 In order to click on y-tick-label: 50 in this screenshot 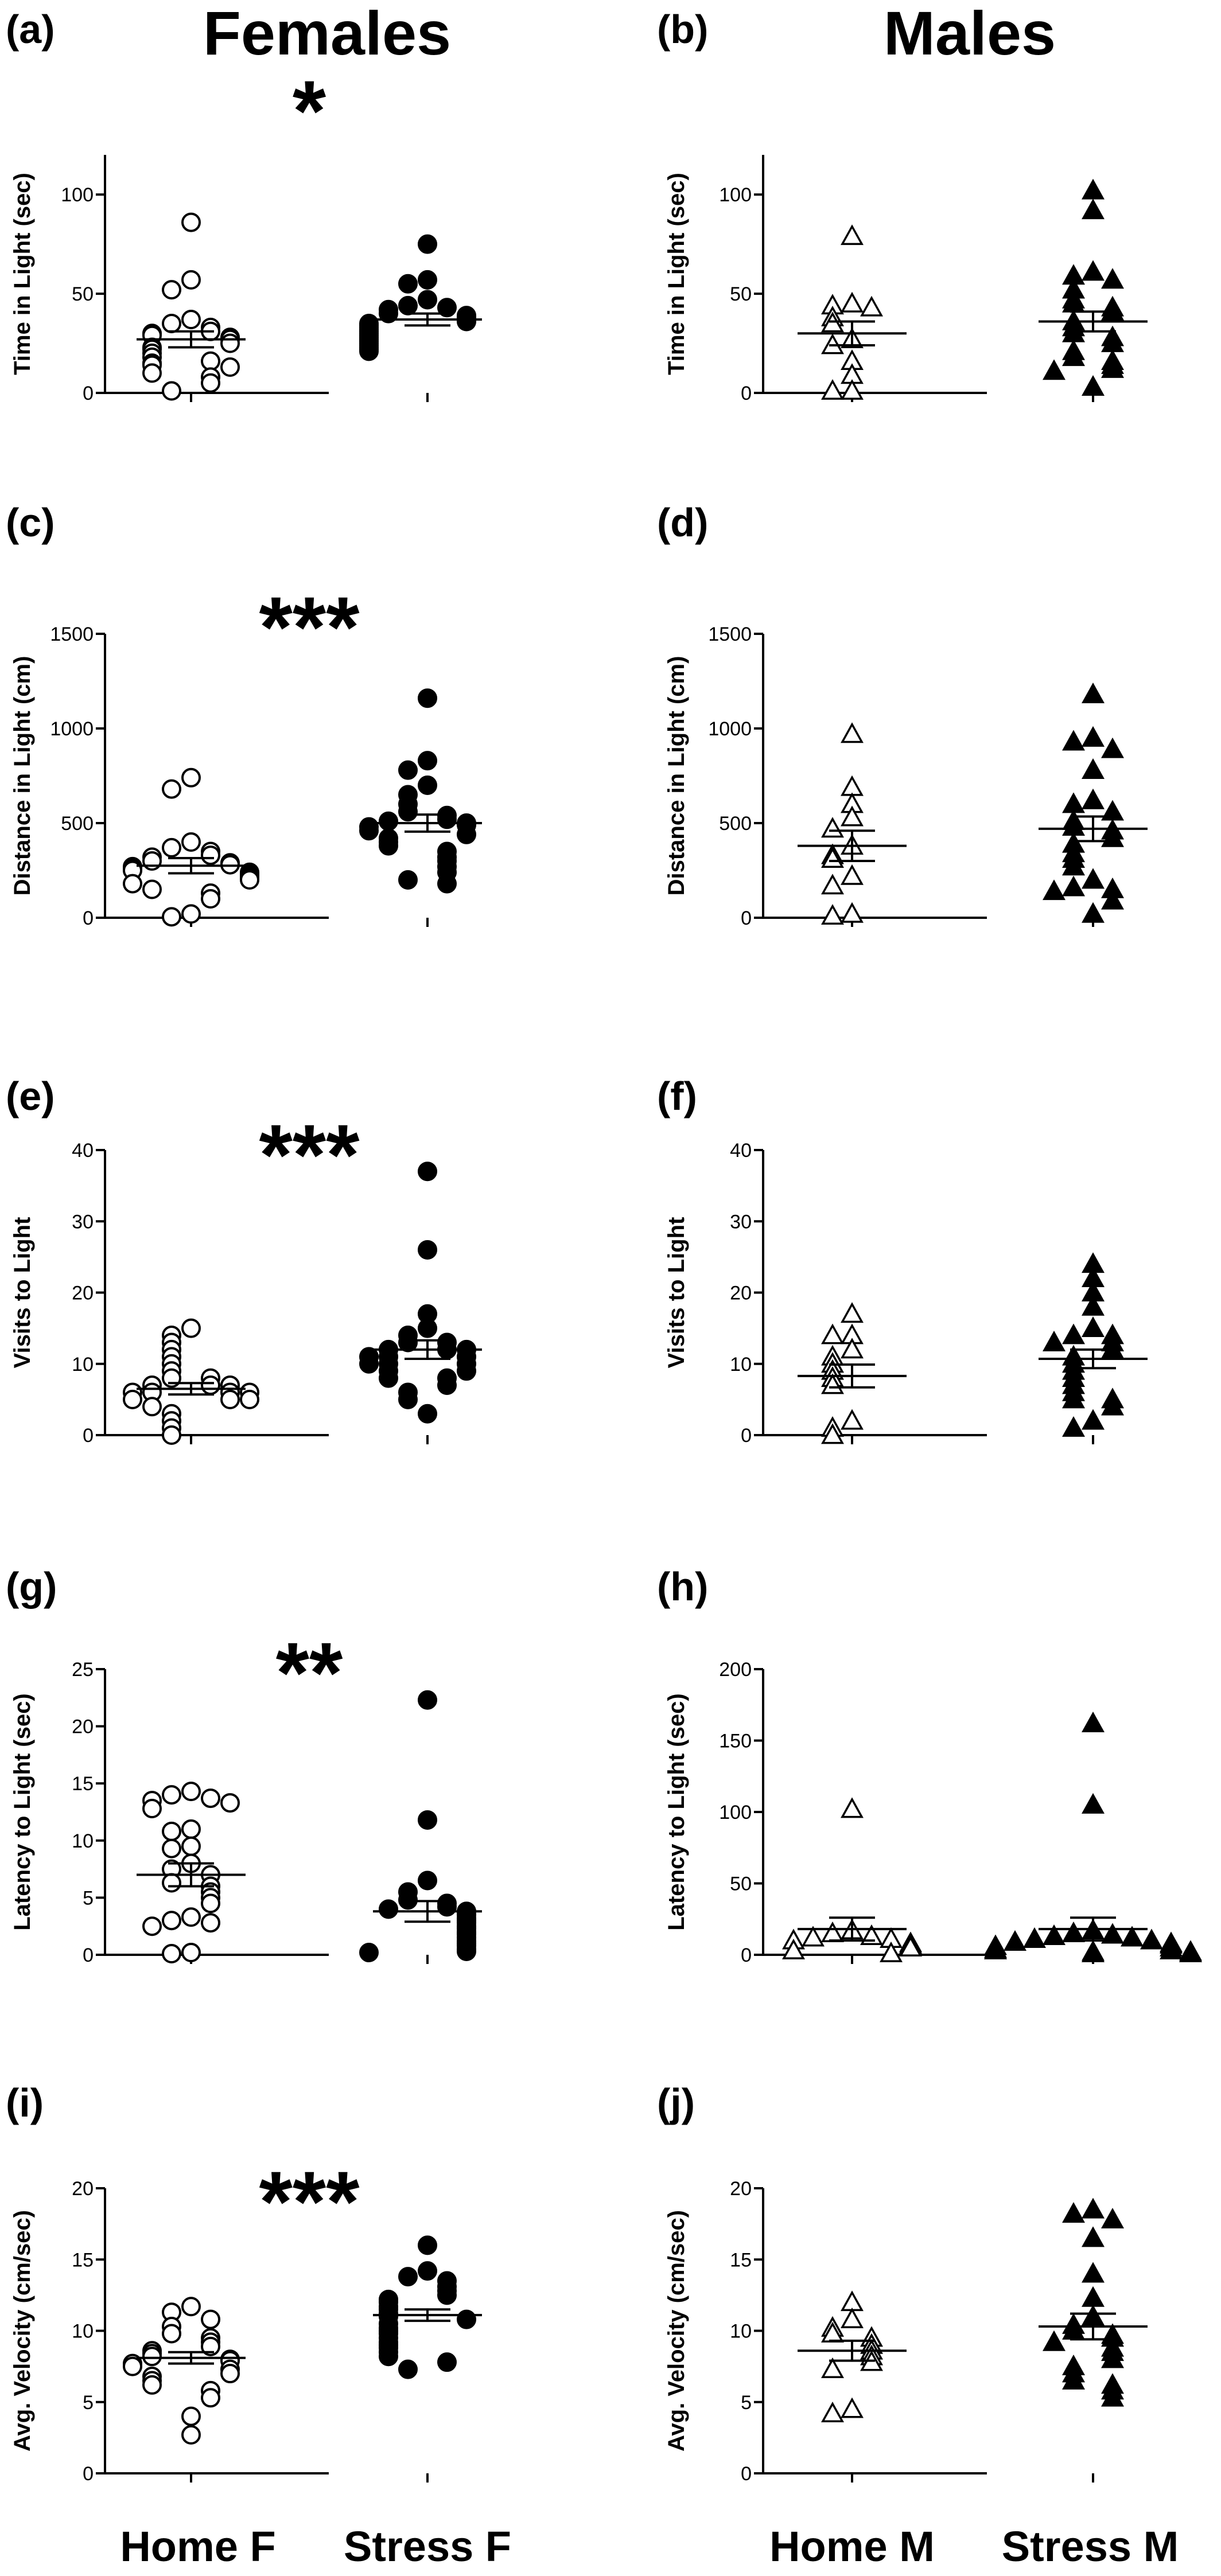, I will do `click(83, 294)`.